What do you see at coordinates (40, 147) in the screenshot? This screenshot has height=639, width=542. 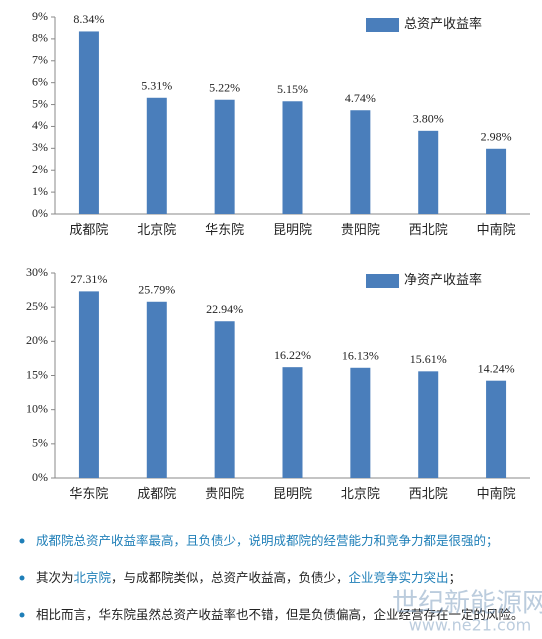 I see `y-tick-label: 3%` at bounding box center [40, 147].